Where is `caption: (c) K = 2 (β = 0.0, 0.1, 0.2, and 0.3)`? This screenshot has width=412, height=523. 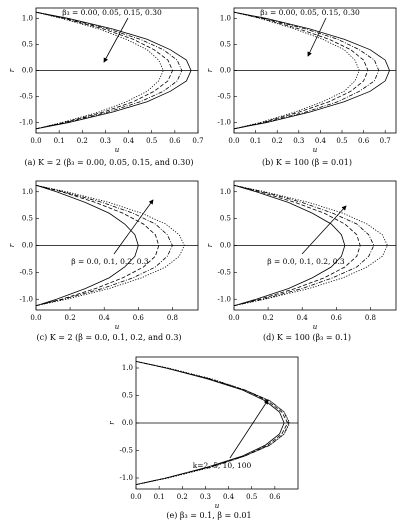
caption: (c) K = 2 (β = 0.0, 0.1, 0.2, and 0.3) is located at coordinates (108, 337).